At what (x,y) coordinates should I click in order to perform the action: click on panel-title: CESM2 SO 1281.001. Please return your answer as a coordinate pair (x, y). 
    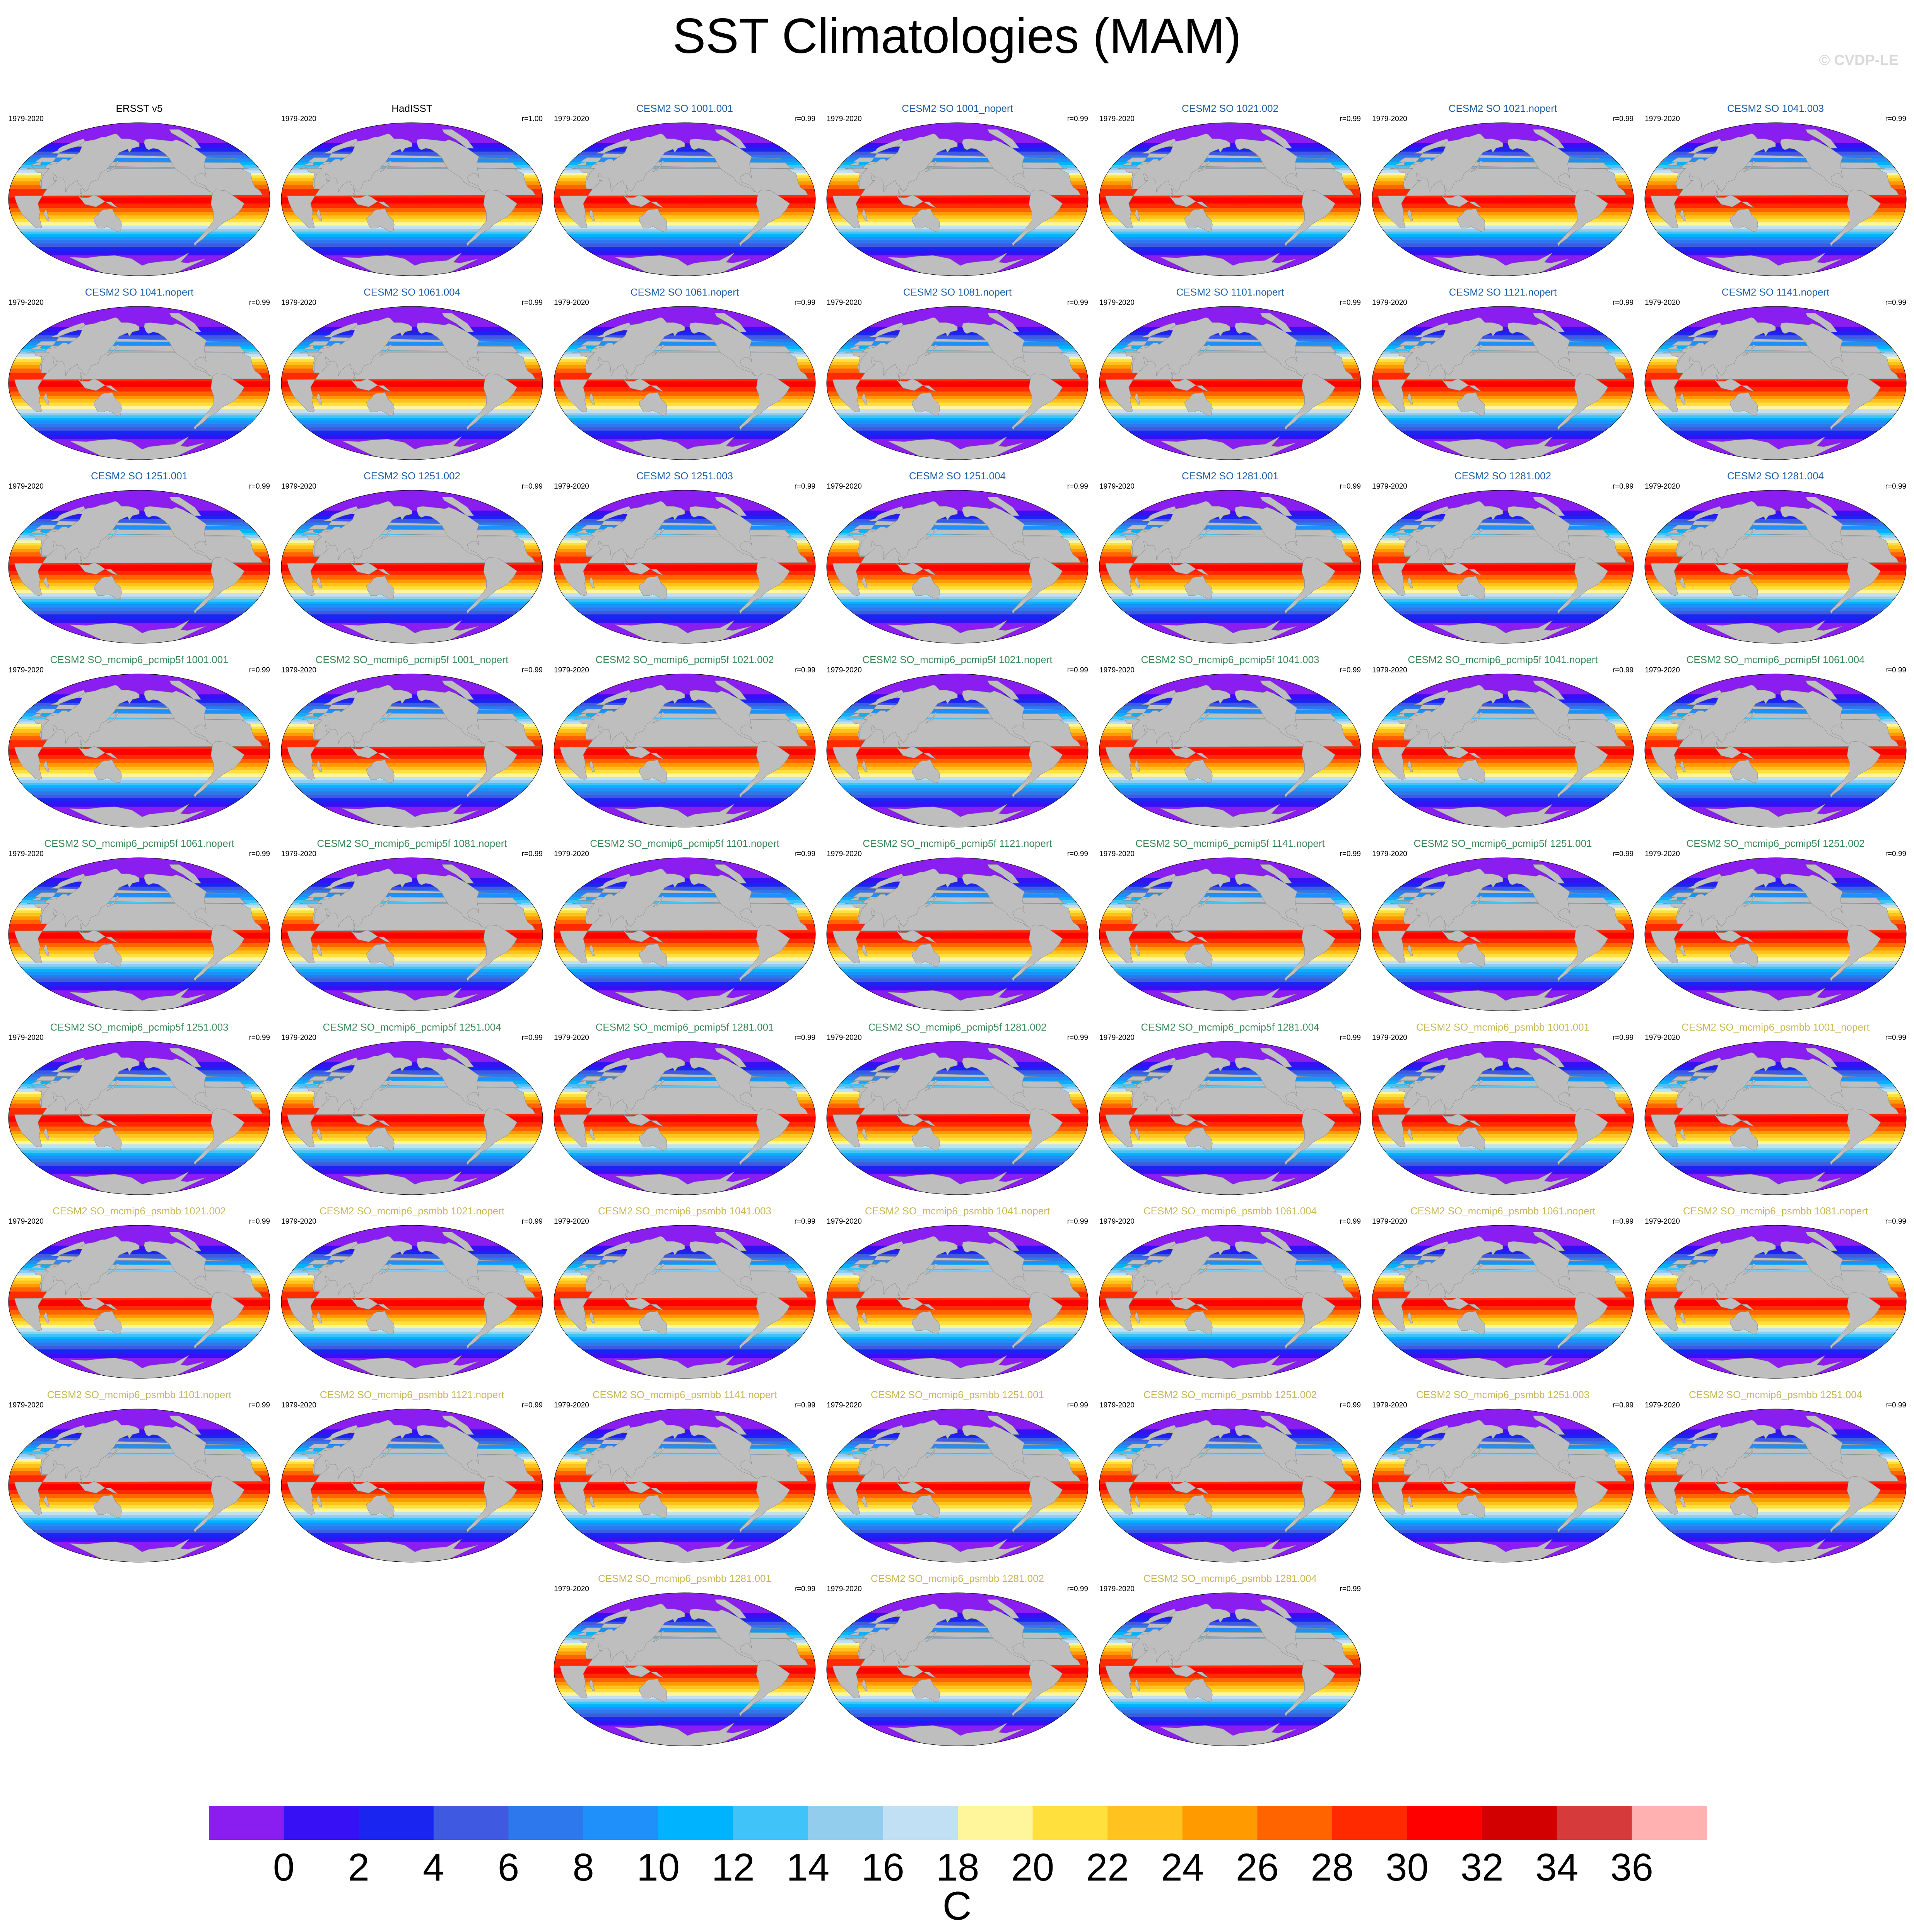
    Looking at the image, I should click on (1230, 476).